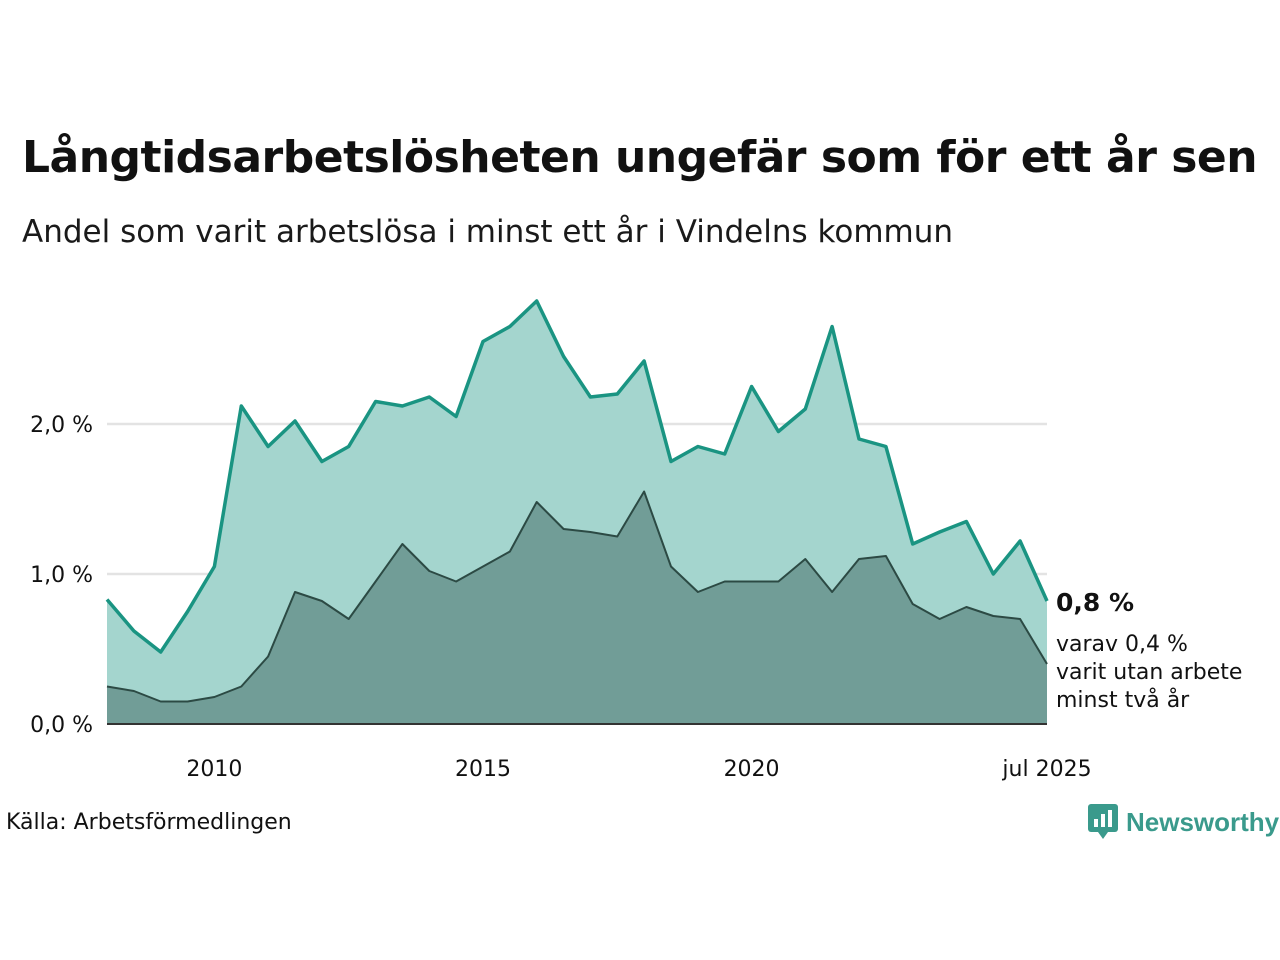  What do you see at coordinates (149, 822) in the screenshot?
I see `source-note: Källa: Arbetsförmedlingen` at bounding box center [149, 822].